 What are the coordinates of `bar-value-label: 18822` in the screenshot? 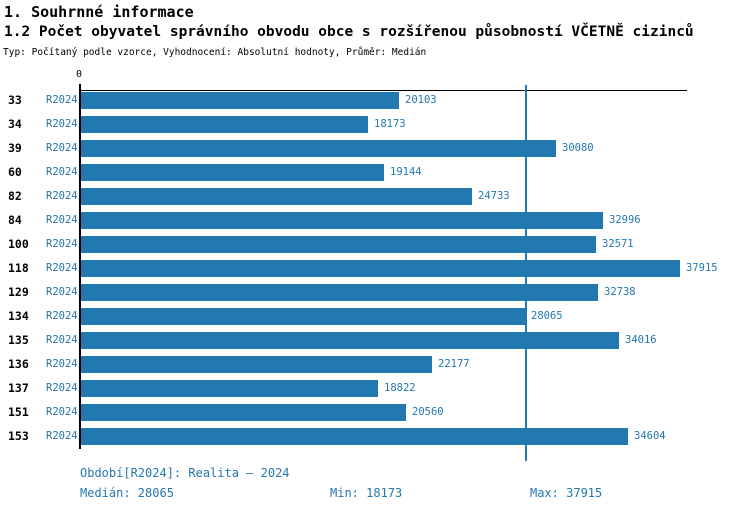 It's located at (400, 388).